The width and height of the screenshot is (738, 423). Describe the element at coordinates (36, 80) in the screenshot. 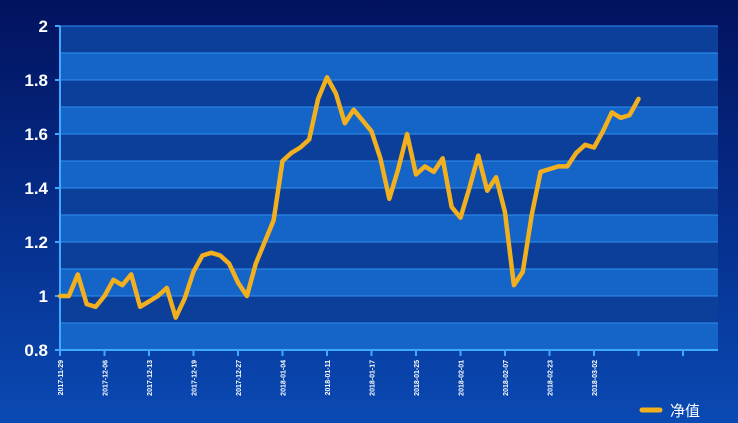

I see `y-tick-label: 1.8` at that location.